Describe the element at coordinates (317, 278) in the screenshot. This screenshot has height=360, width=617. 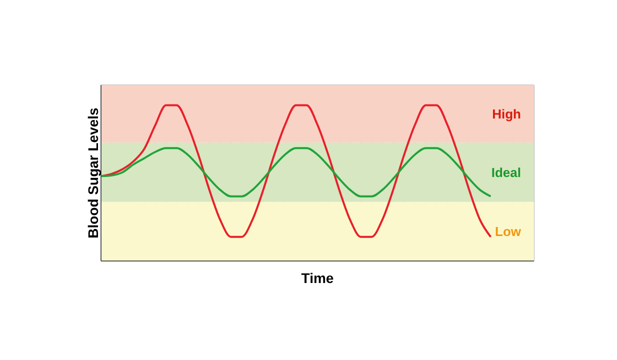
I see `x-axis-title: Time` at that location.